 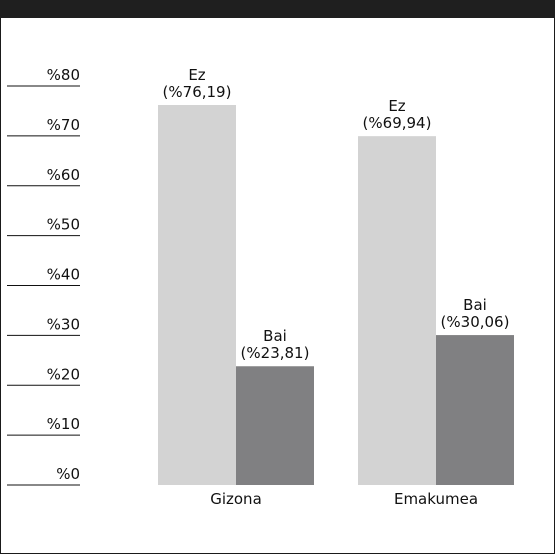 I want to click on y-tick-label: %0, so click(x=68, y=474).